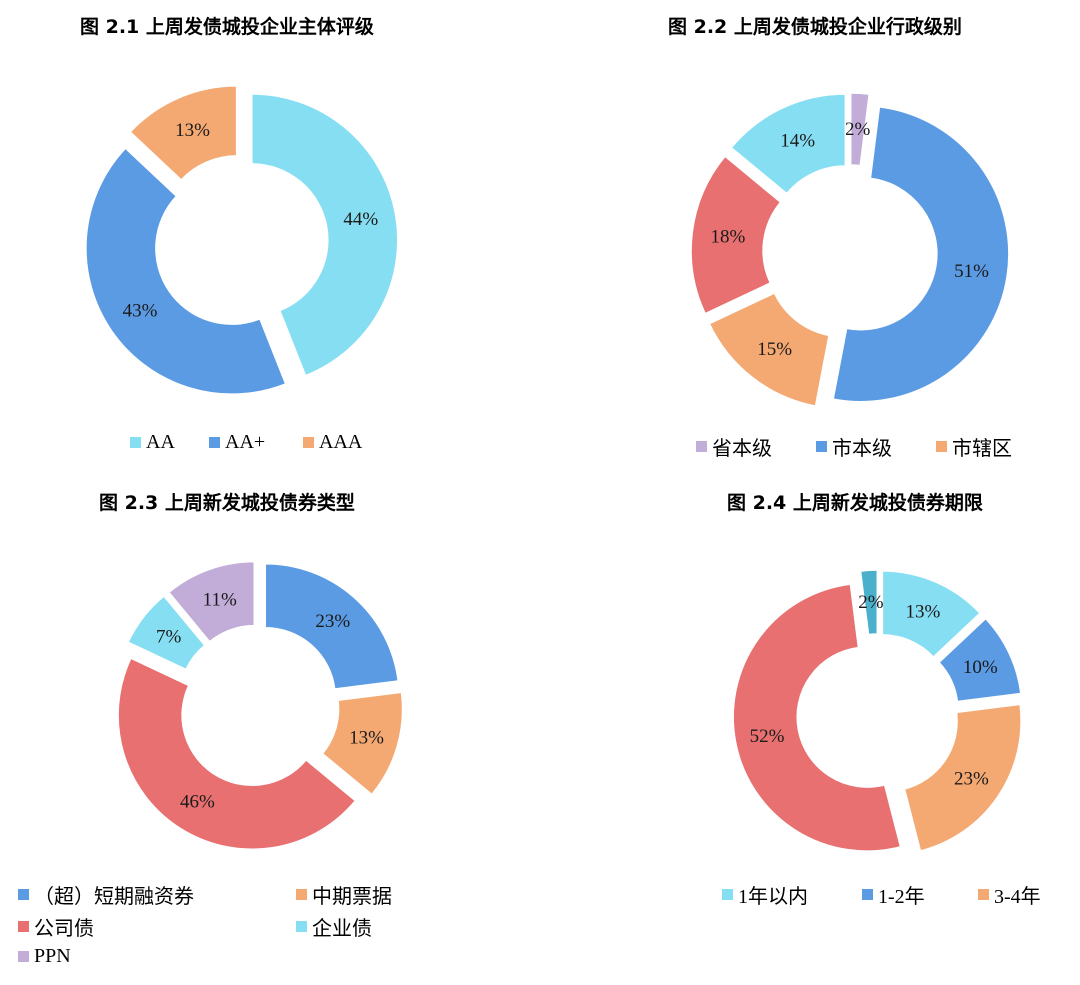 The height and width of the screenshot is (985, 1080). I want to click on legend-item: AA, so click(152, 442).